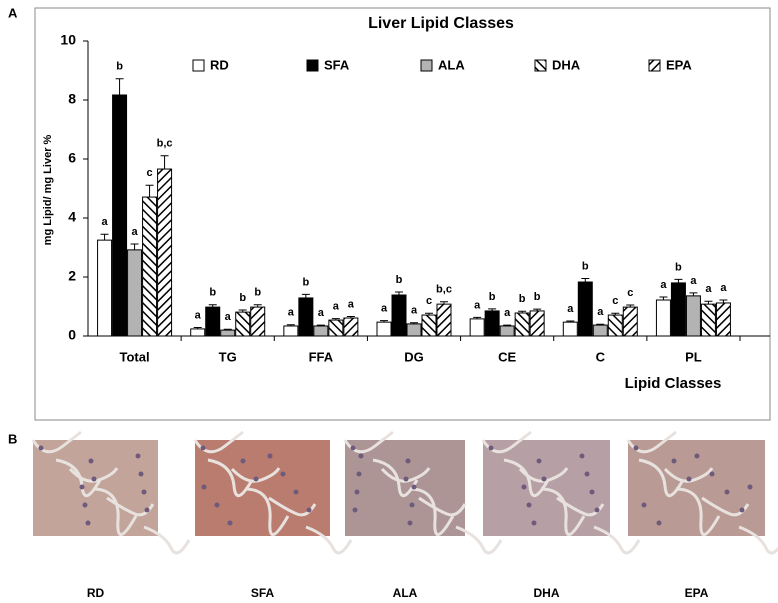 The width and height of the screenshot is (778, 603). I want to click on micrograph-caption: ALA, so click(405, 593).